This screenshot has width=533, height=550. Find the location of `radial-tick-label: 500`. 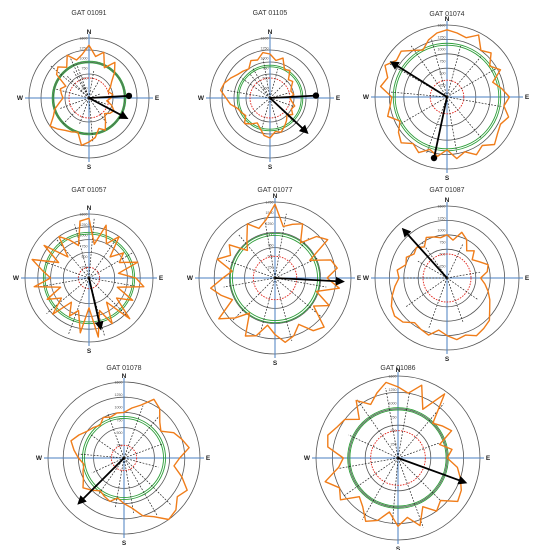

radial-tick-label: 500 is located at coordinates (271, 257).